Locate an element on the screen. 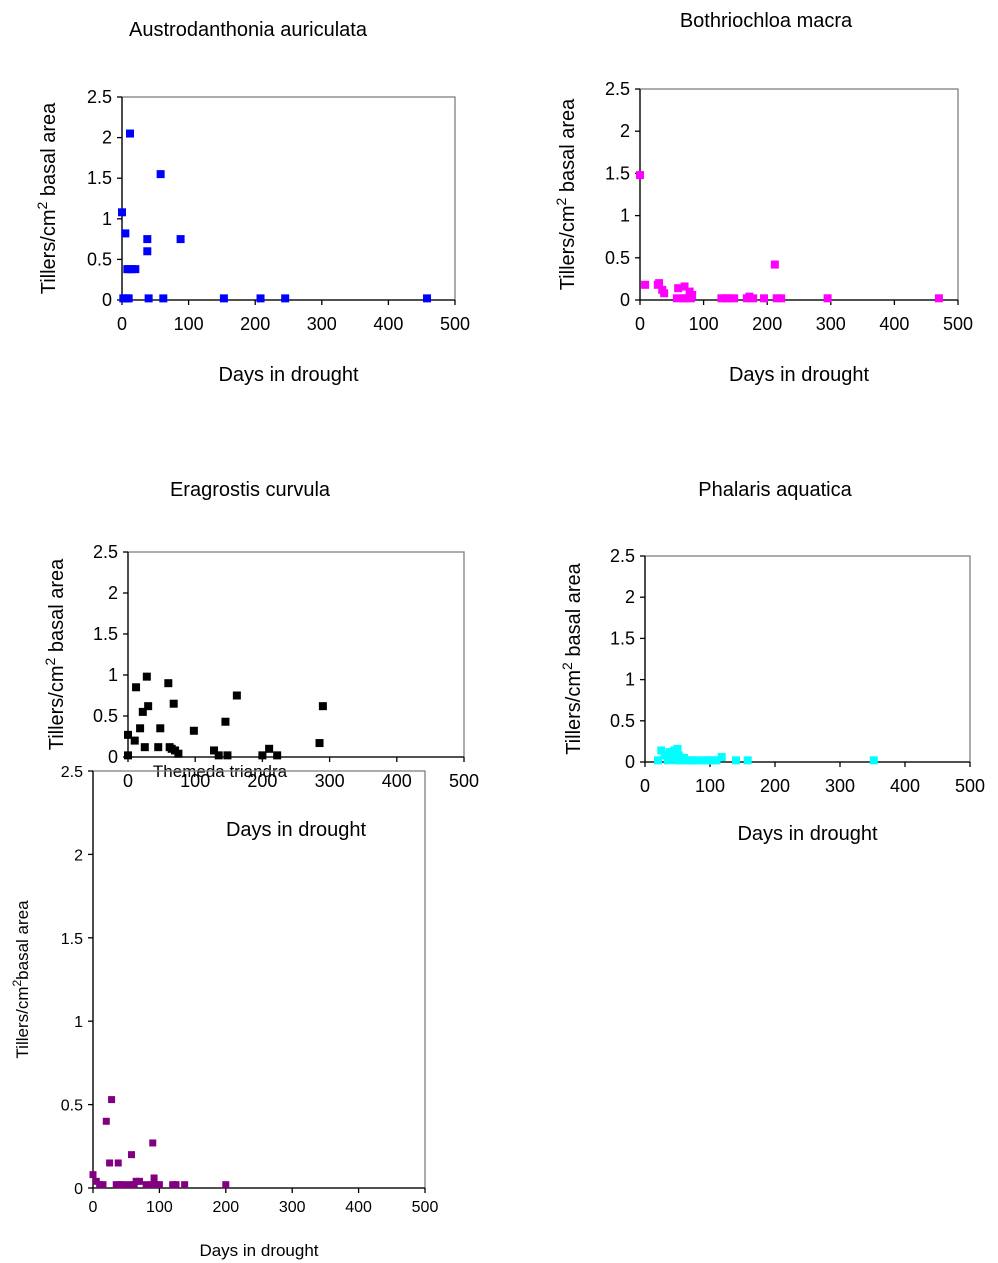 This screenshot has height=1263, width=998. y-tick-label: 2.5 is located at coordinates (622, 556).